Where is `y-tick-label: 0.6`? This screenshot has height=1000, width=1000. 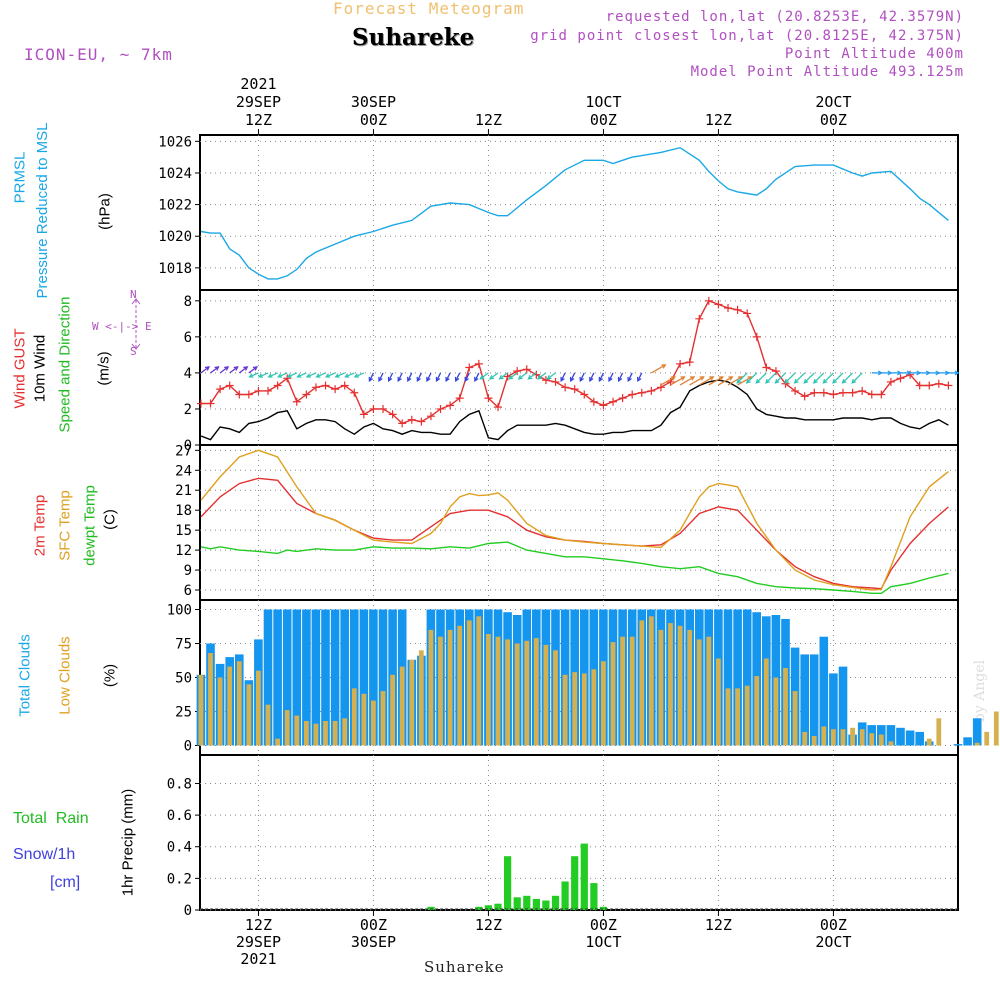
y-tick-label: 0.6 is located at coordinates (179, 816).